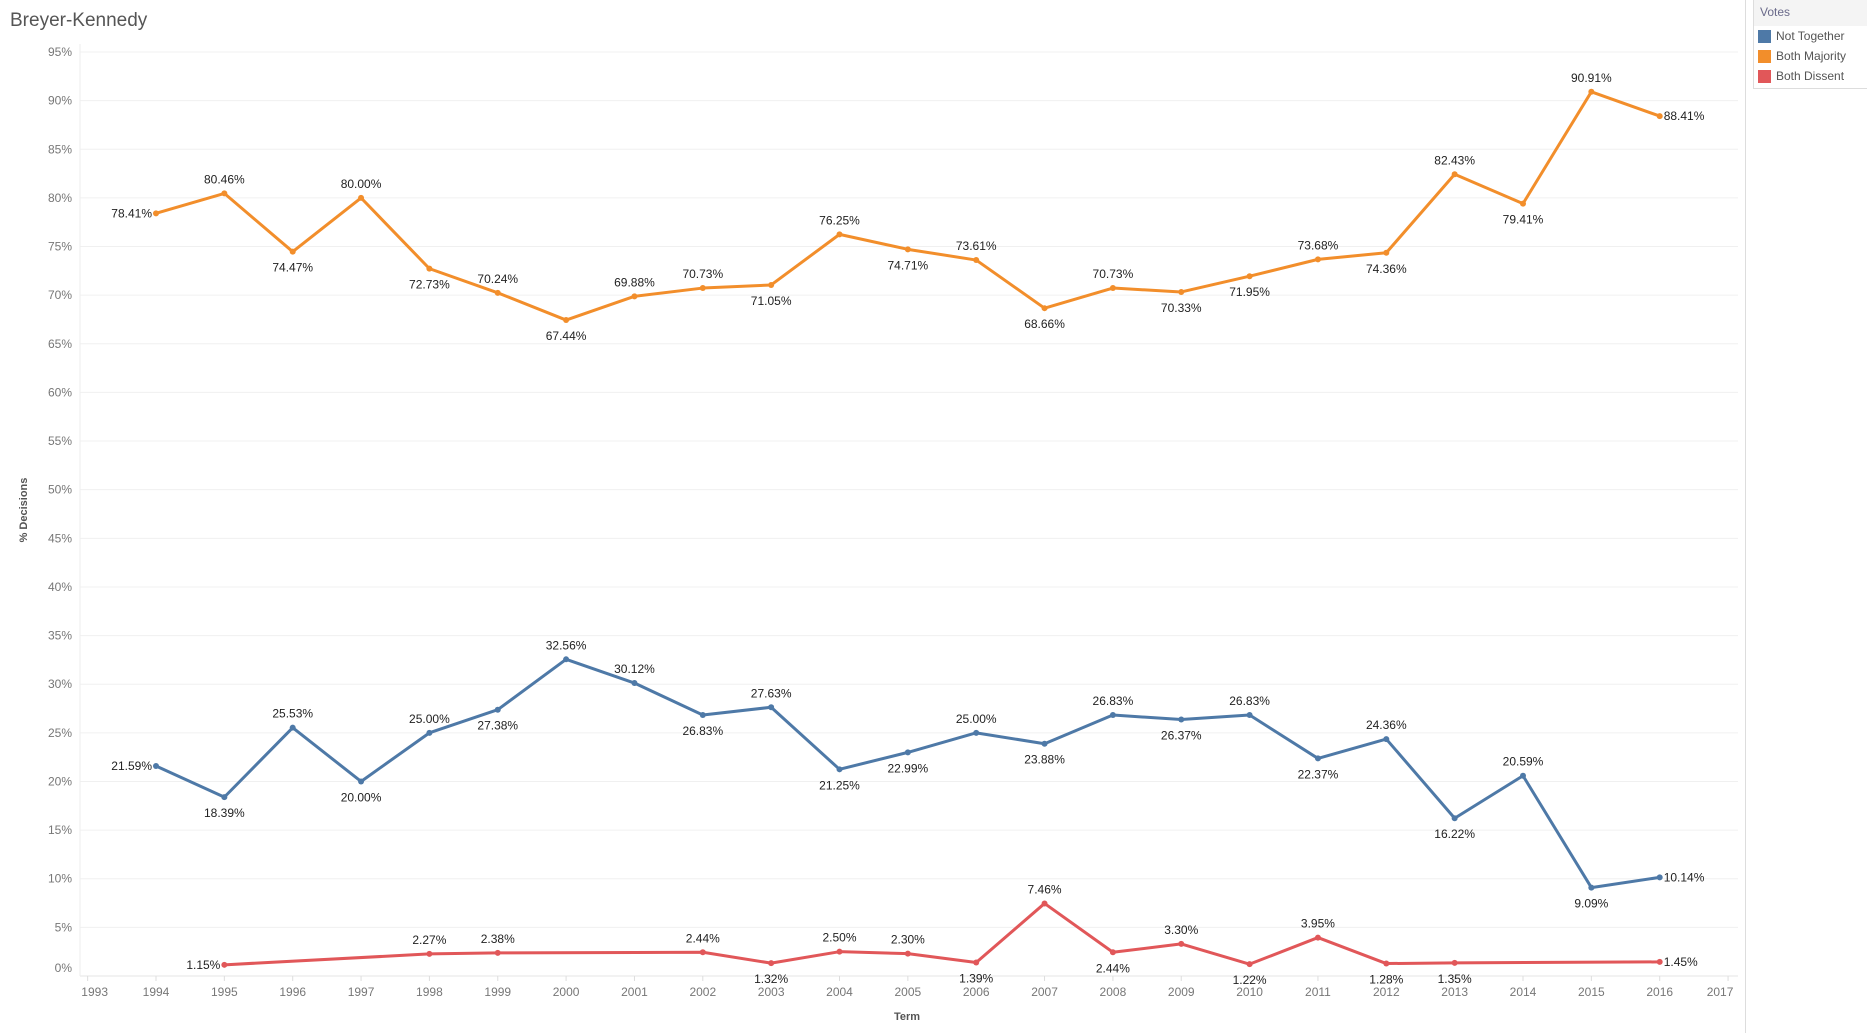 Image resolution: width=1867 pixels, height=1033 pixels. Describe the element at coordinates (771, 693) in the screenshot. I see `data-label: 27.63%` at that location.